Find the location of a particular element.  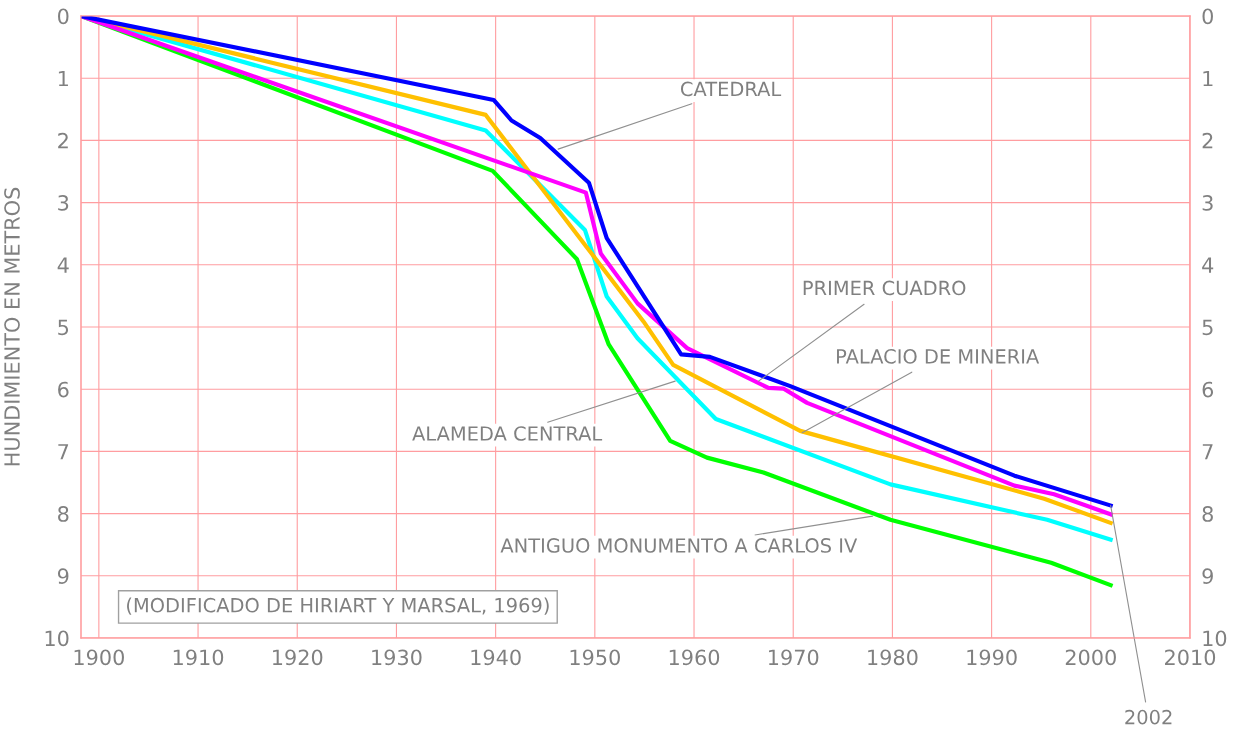

y-tick-label: 2 is located at coordinates (63, 140).